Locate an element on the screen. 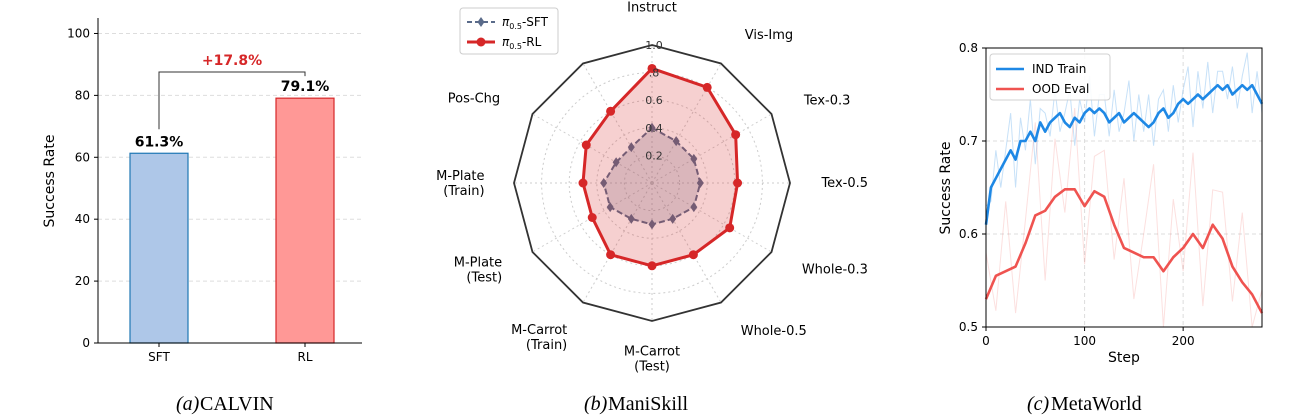 This screenshot has width=1314, height=420. bar-sft is located at coordinates (159, 248).